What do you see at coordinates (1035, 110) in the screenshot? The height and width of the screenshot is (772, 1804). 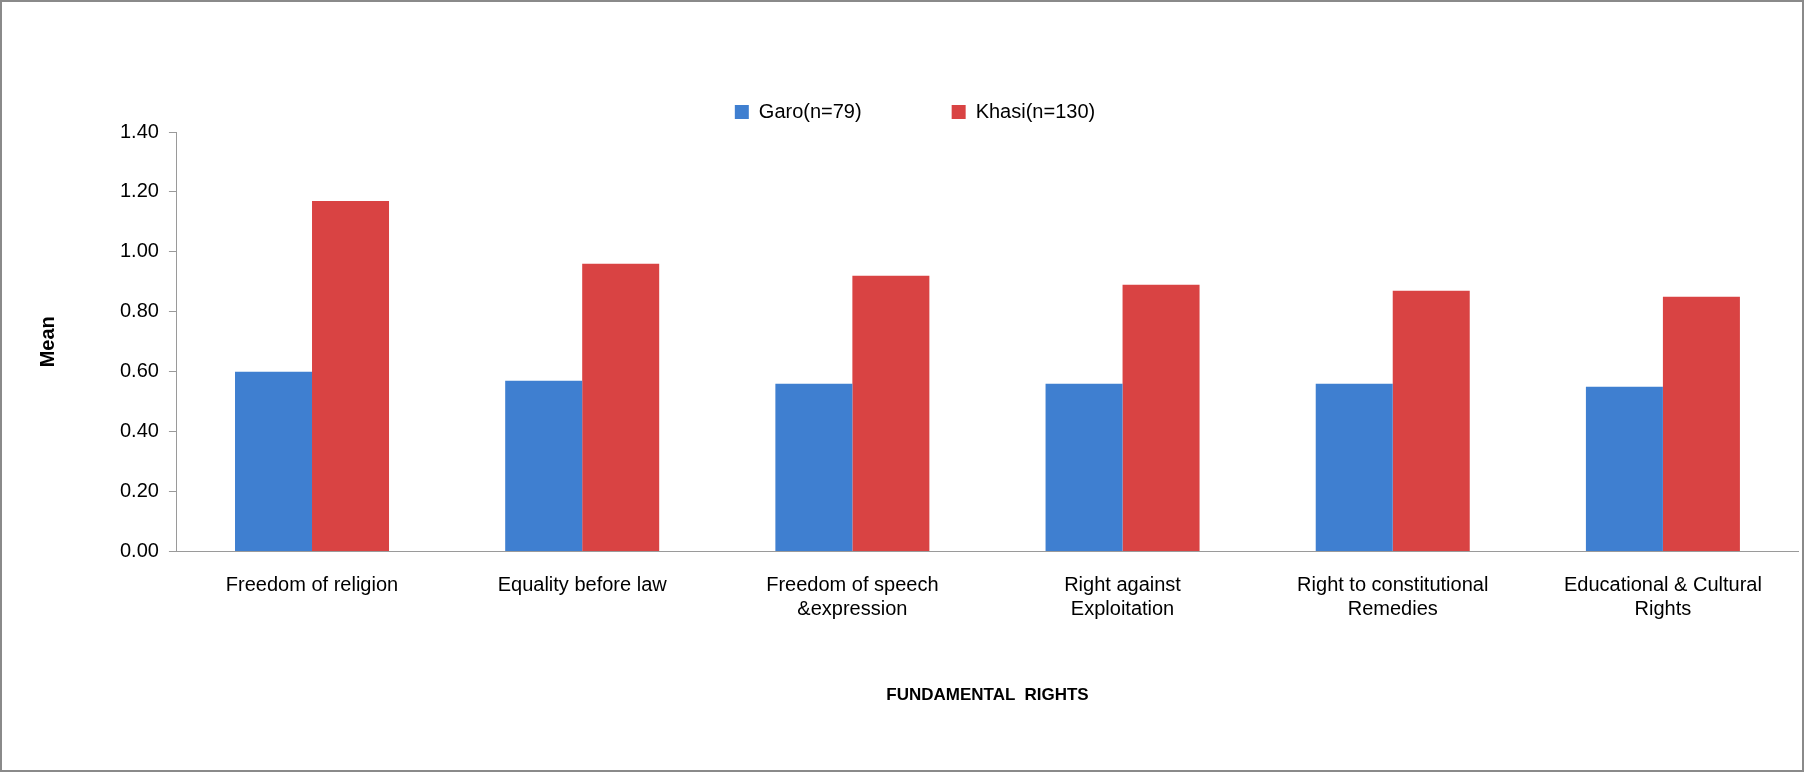 I see `legend-label: Khasi(n=130)` at bounding box center [1035, 110].